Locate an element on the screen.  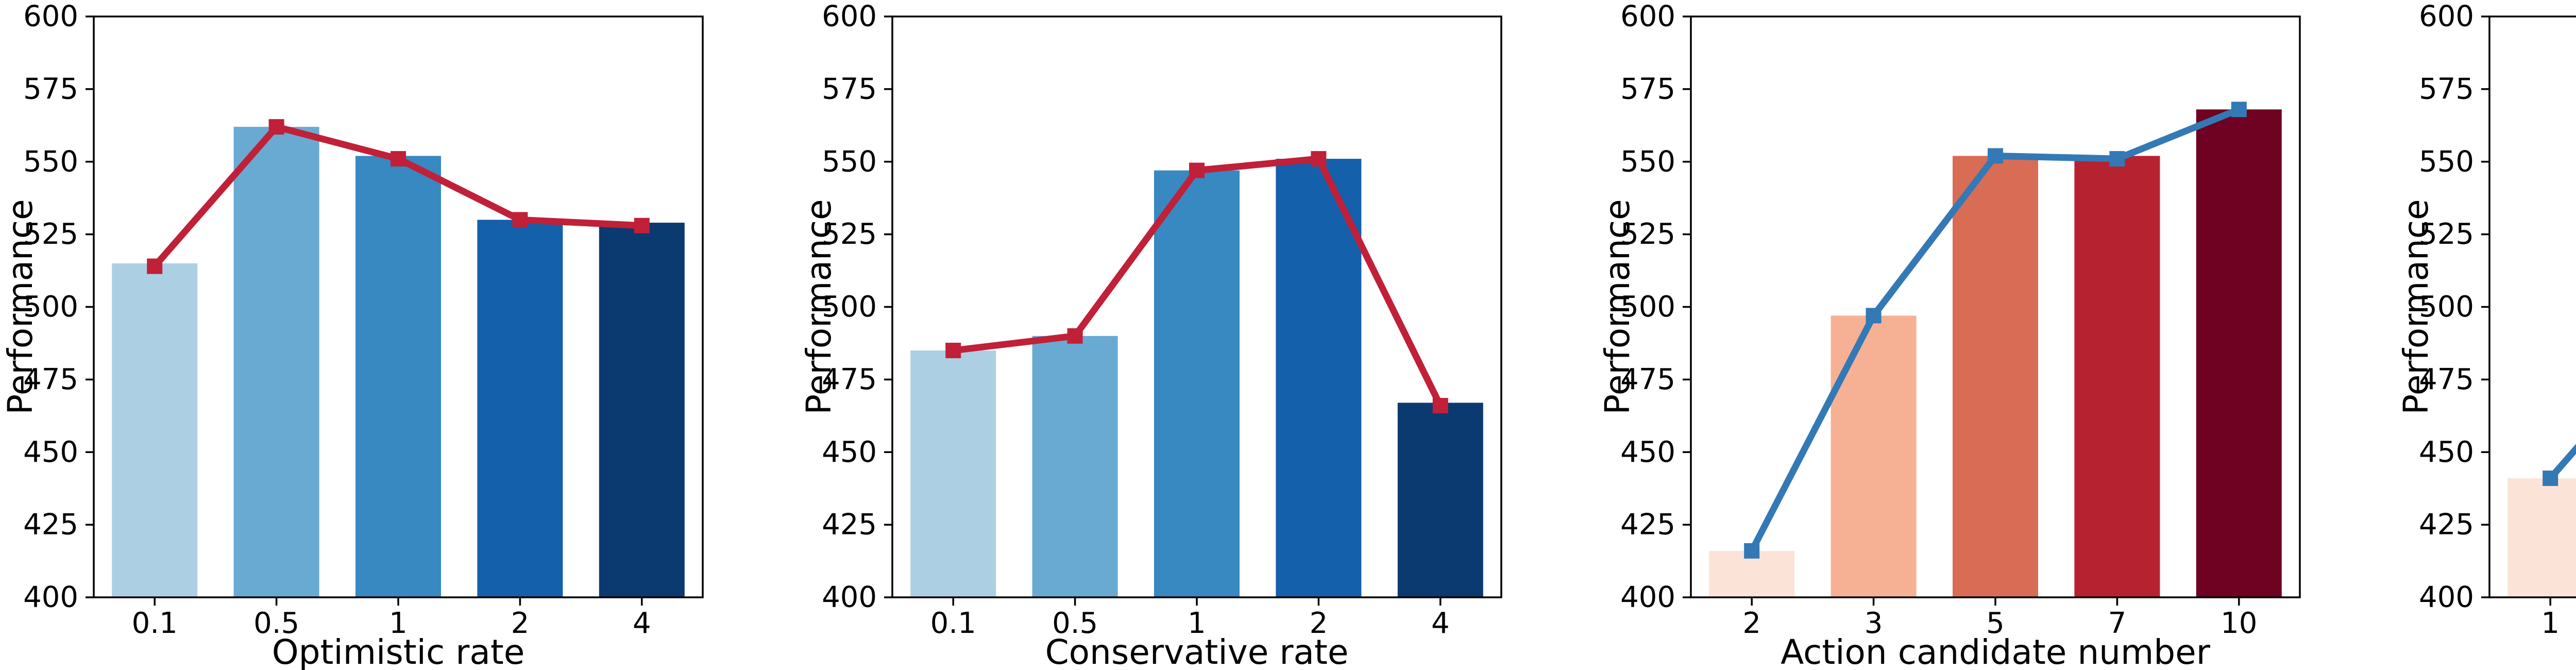
trend-line is located at coordinates (2561, 463).